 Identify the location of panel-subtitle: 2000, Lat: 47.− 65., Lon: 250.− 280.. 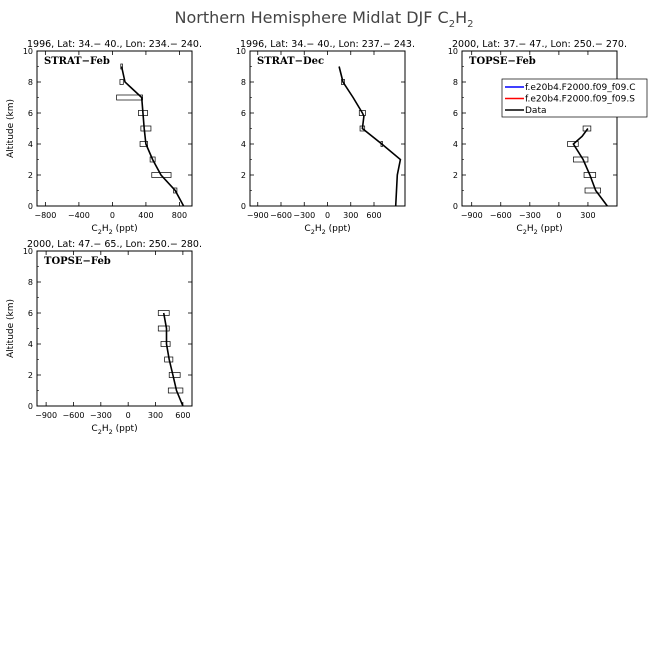
(114, 244).